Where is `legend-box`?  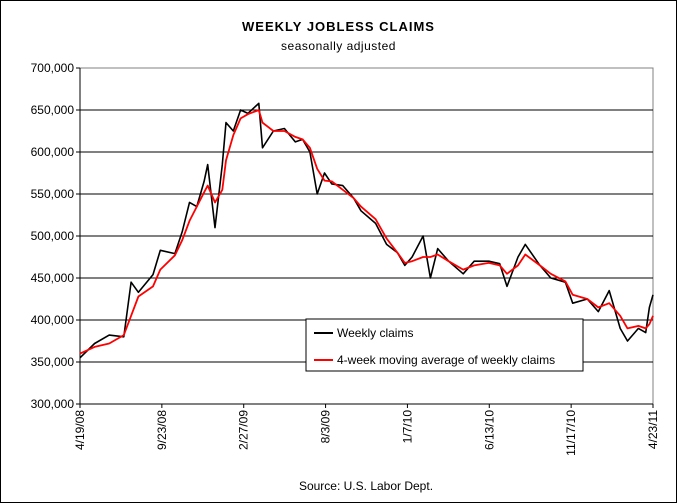 legend-box is located at coordinates (444, 345).